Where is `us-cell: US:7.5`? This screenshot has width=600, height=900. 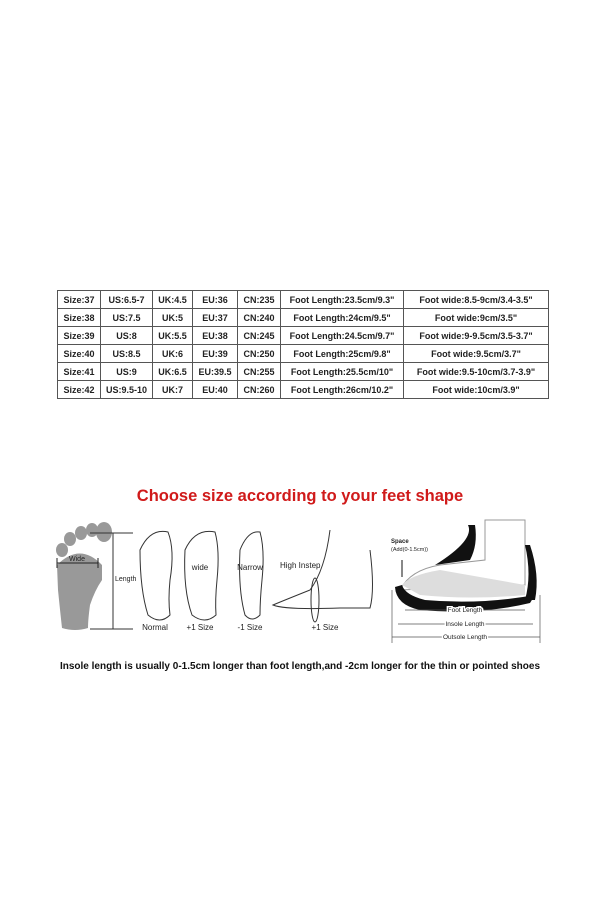
us-cell: US:7.5 is located at coordinates (126, 317).